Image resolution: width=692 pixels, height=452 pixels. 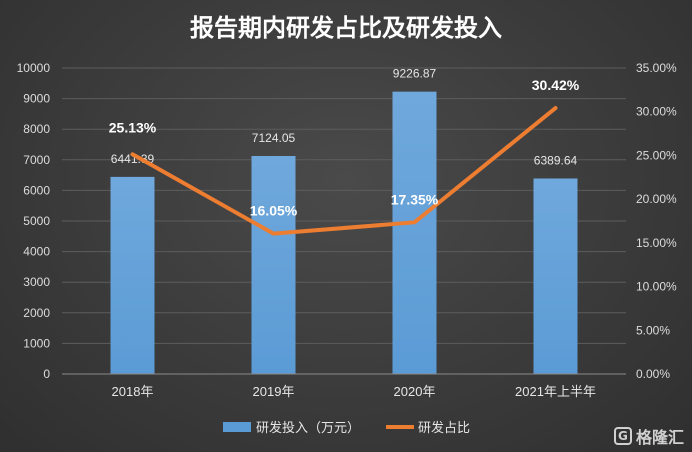 What do you see at coordinates (653, 330) in the screenshot?
I see `right-tick-label: 5.00%` at bounding box center [653, 330].